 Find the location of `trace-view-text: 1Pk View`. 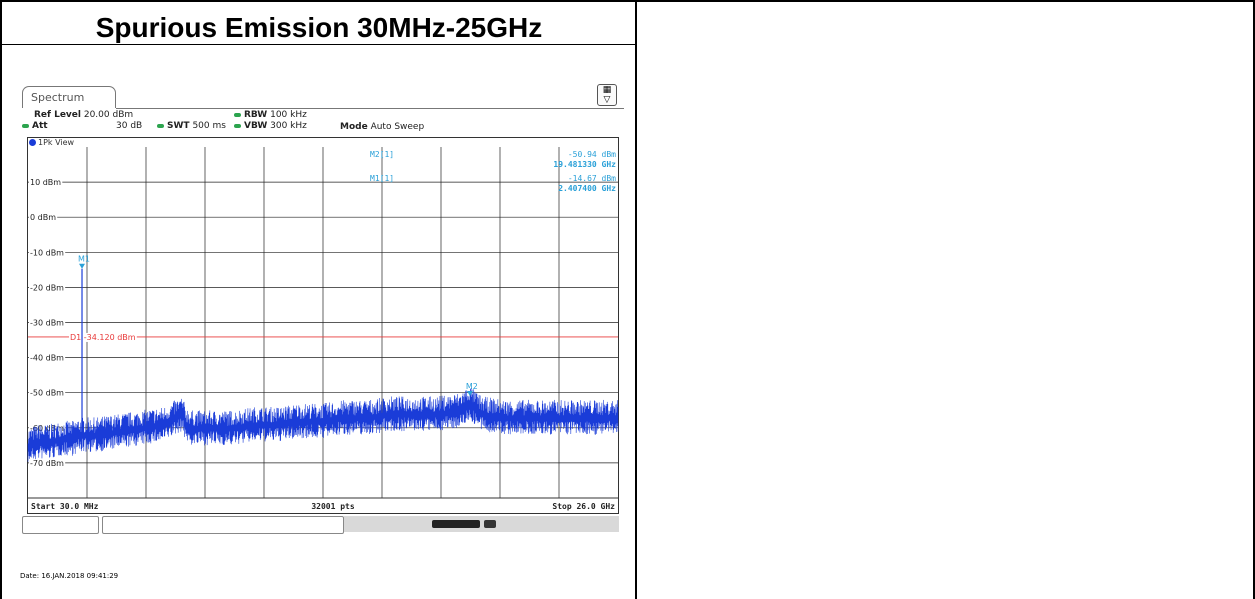

trace-view-text: 1Pk View is located at coordinates (56, 142).